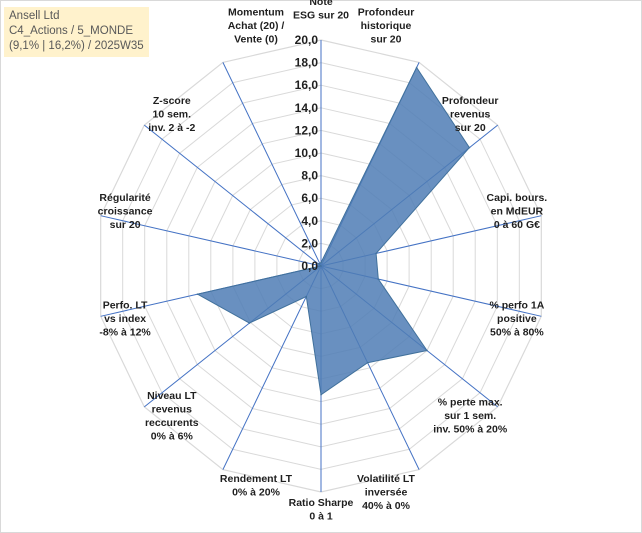  What do you see at coordinates (307, 63) in the screenshot?
I see `tick-label: 18,0` at bounding box center [307, 63].